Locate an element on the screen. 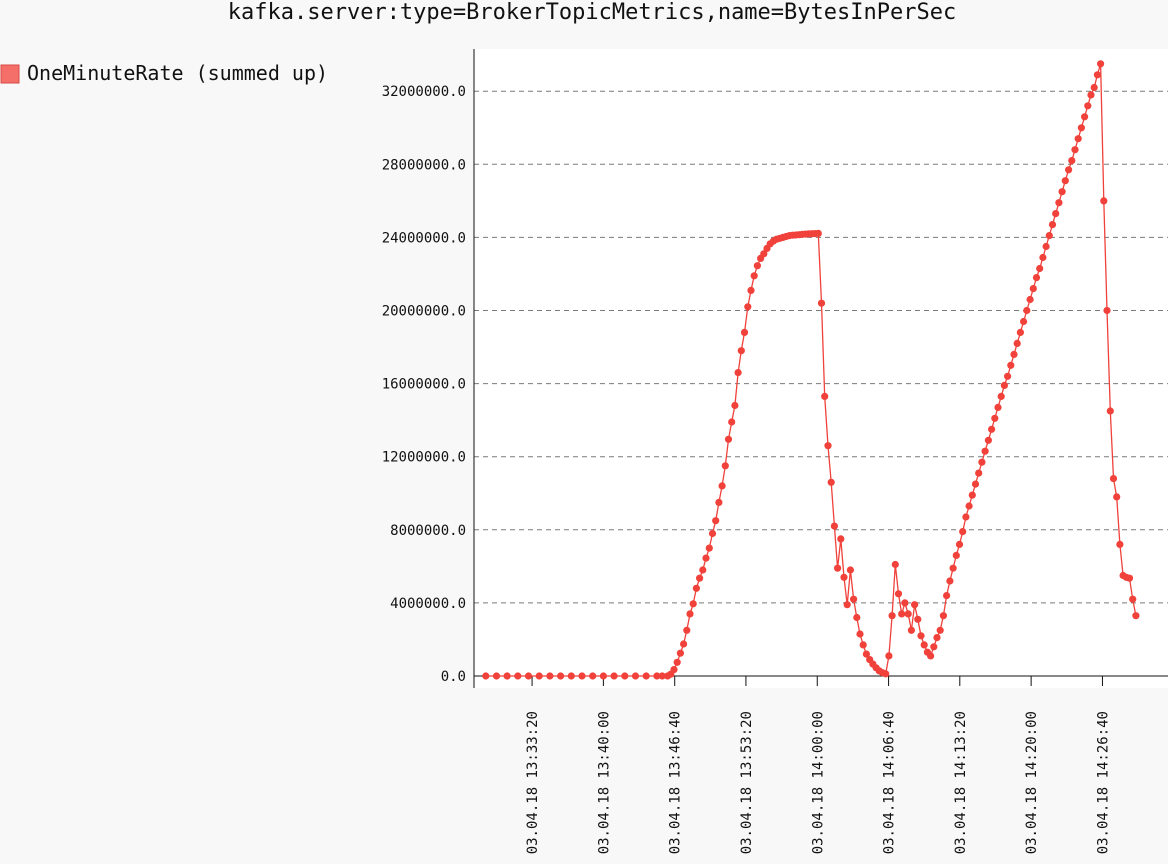 The height and width of the screenshot is (864, 1168). y-tick-label: 12000000.0 is located at coordinates (424, 458).